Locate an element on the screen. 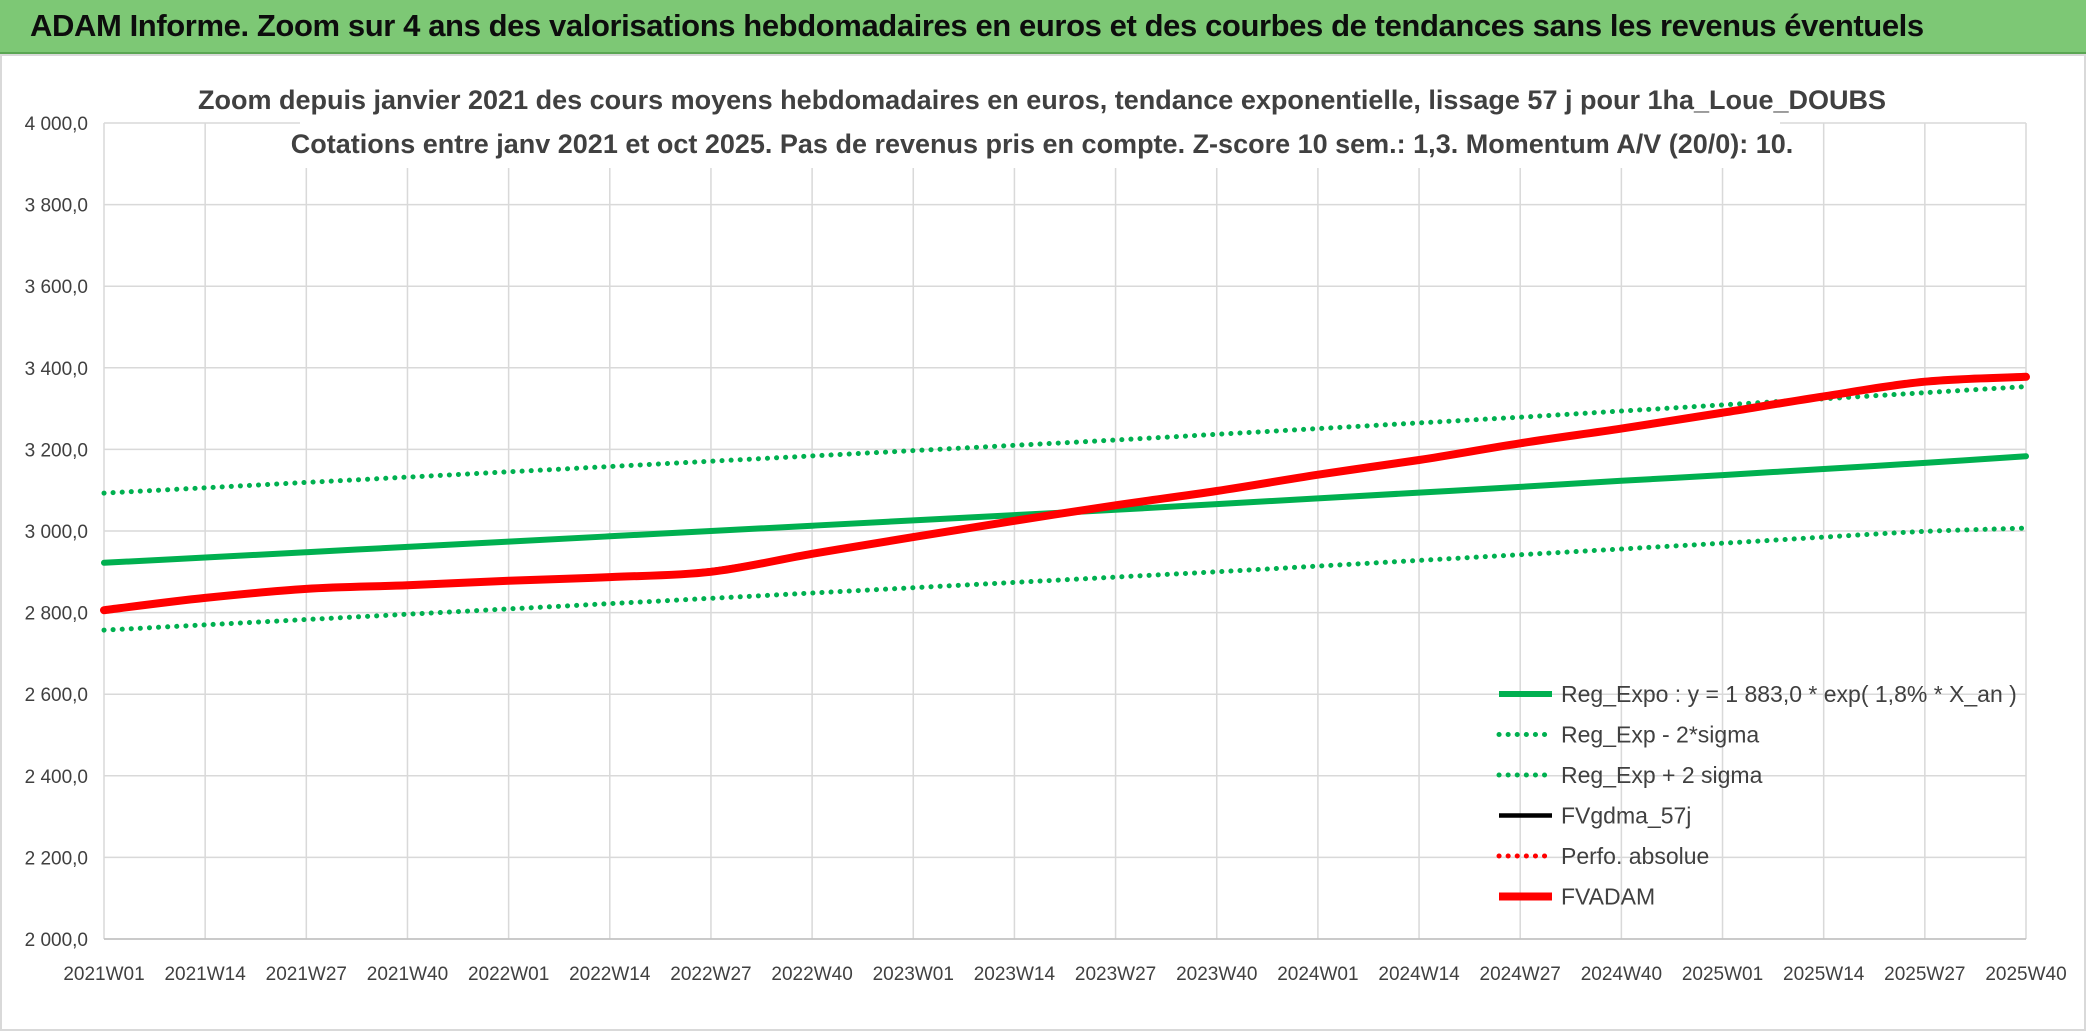 This screenshot has height=1031, width=2086. x-tick-label: 2022W01 is located at coordinates (508, 974).